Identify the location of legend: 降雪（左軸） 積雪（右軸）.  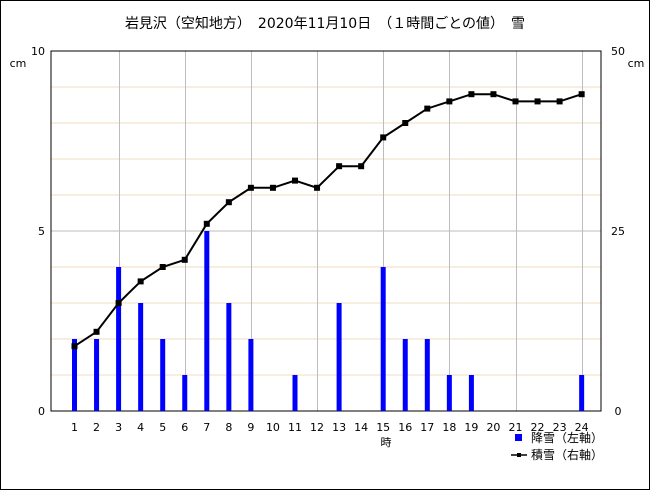
(557, 446).